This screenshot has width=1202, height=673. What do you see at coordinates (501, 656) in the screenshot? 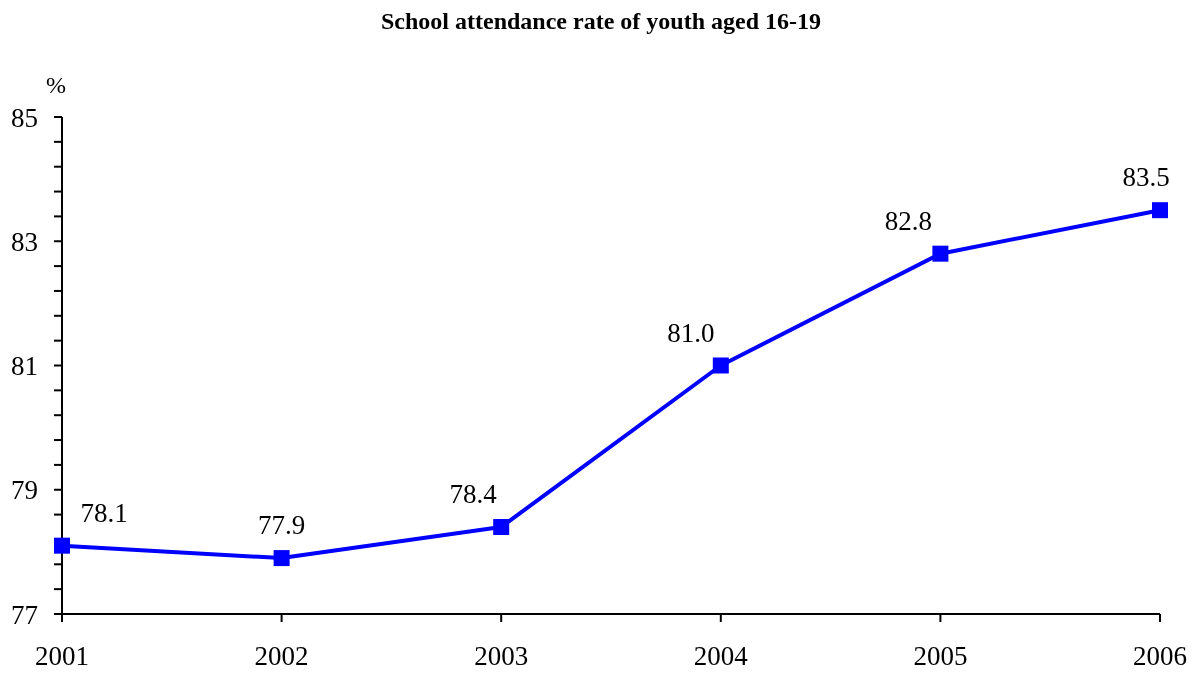
I see `x-tick-label: 2003` at bounding box center [501, 656].